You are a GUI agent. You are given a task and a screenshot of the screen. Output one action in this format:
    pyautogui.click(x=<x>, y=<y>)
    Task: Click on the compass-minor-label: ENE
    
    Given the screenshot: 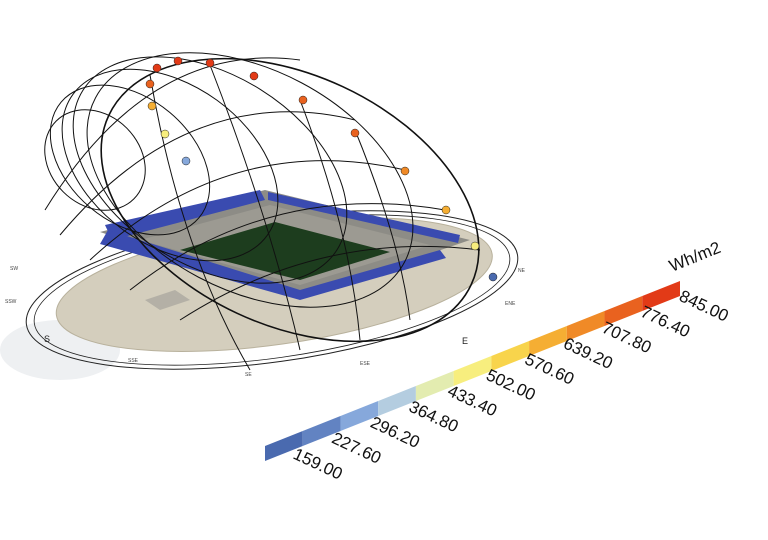 What is the action you would take?
    pyautogui.click(x=510, y=304)
    